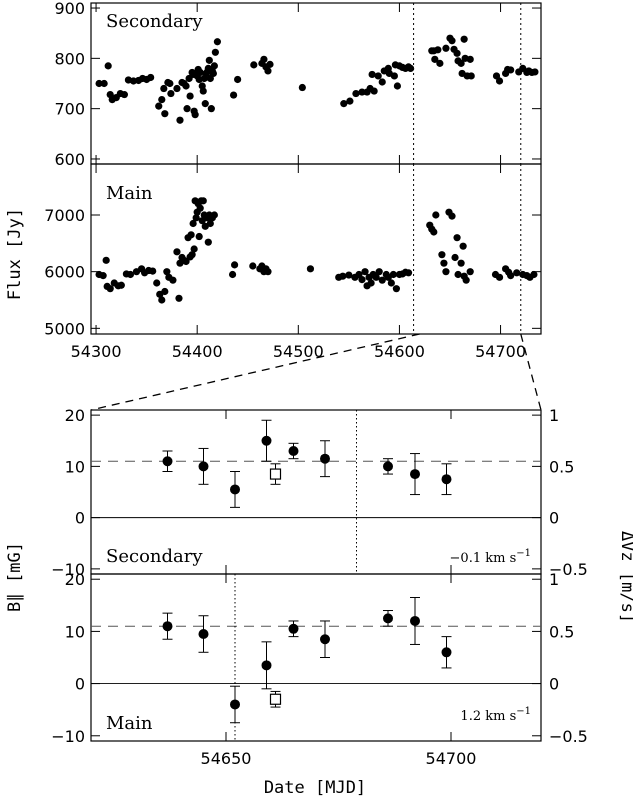 The image size is (633, 801). Describe the element at coordinates (154, 21) in the screenshot. I see `panel-label: Secondary` at that location.